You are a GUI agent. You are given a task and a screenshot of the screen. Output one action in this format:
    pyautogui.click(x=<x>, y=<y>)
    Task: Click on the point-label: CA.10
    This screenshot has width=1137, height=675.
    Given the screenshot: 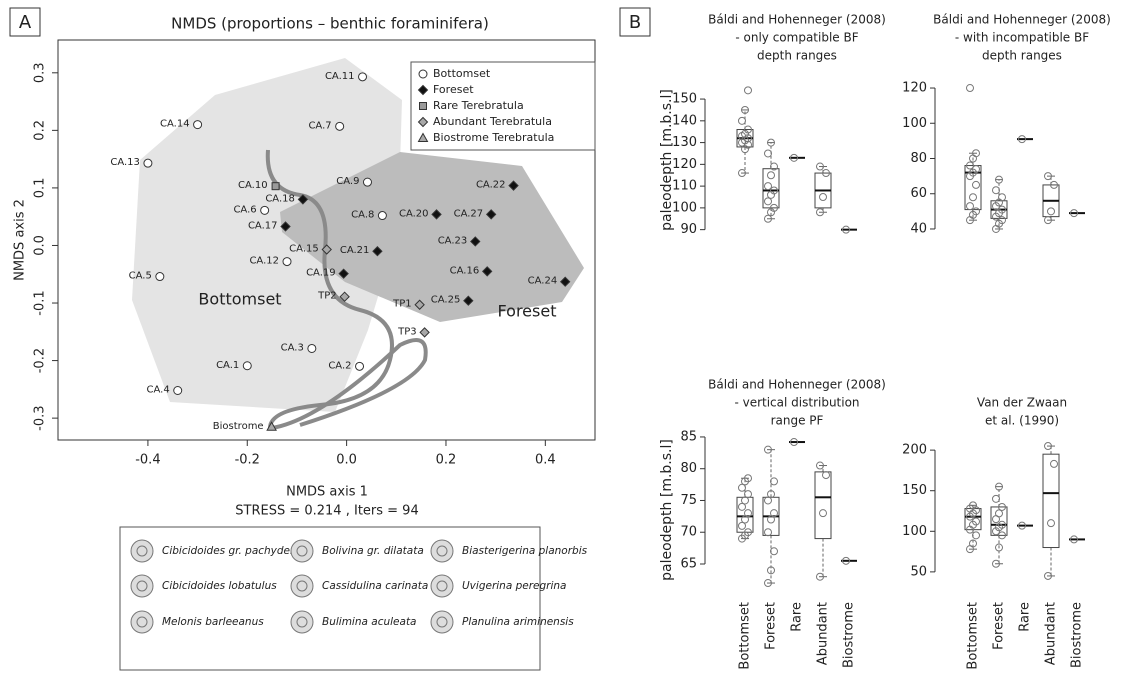 What is the action you would take?
    pyautogui.click(x=253, y=185)
    